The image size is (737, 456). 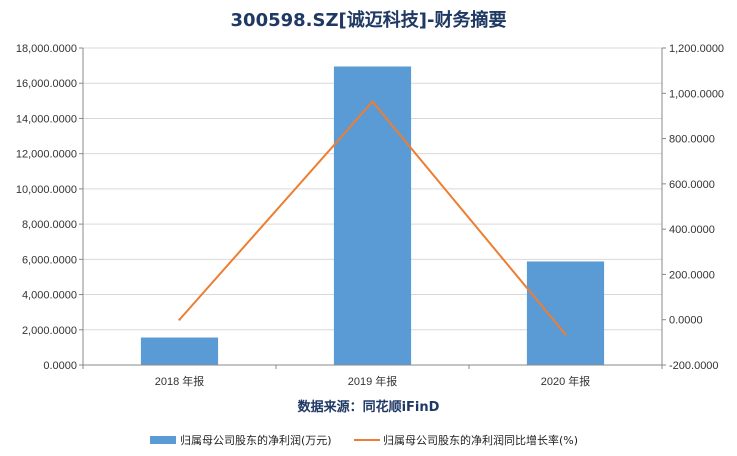 I want to click on right-tick-label: -200.0000, so click(x=694, y=366).